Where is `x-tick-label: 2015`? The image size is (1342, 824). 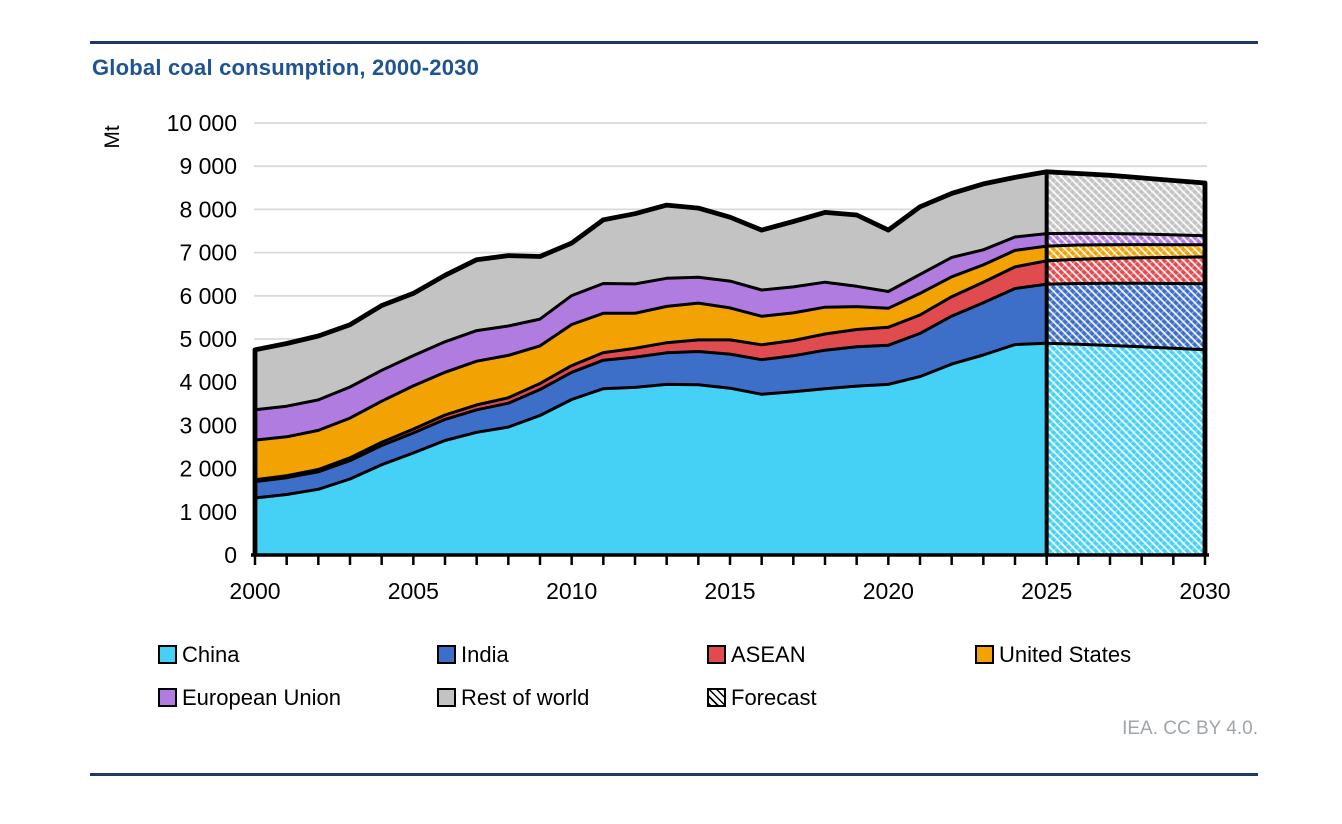
x-tick-label: 2015 is located at coordinates (729, 591).